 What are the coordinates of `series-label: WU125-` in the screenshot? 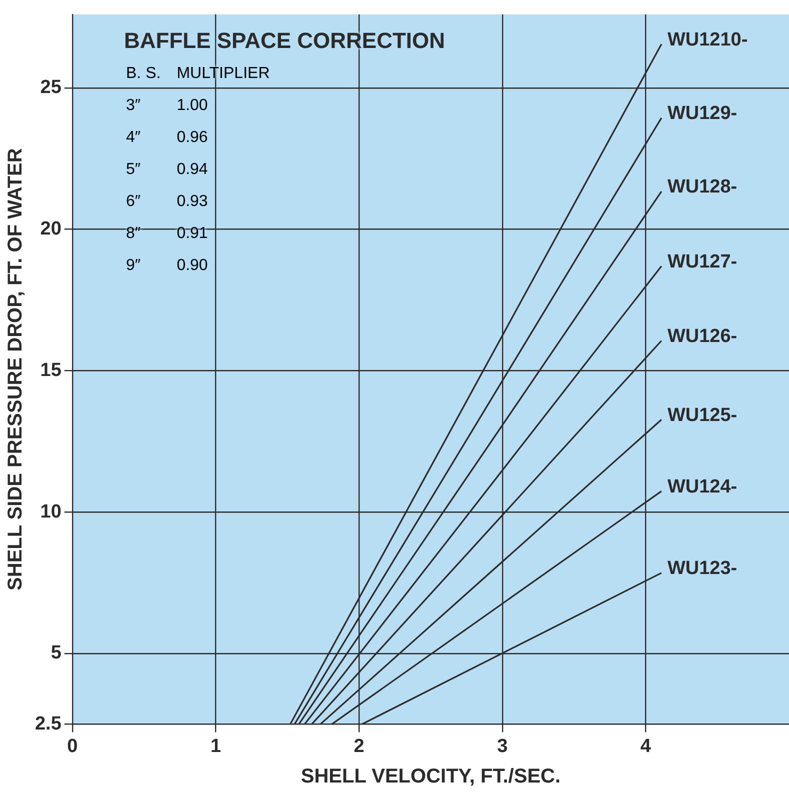 It's located at (702, 415).